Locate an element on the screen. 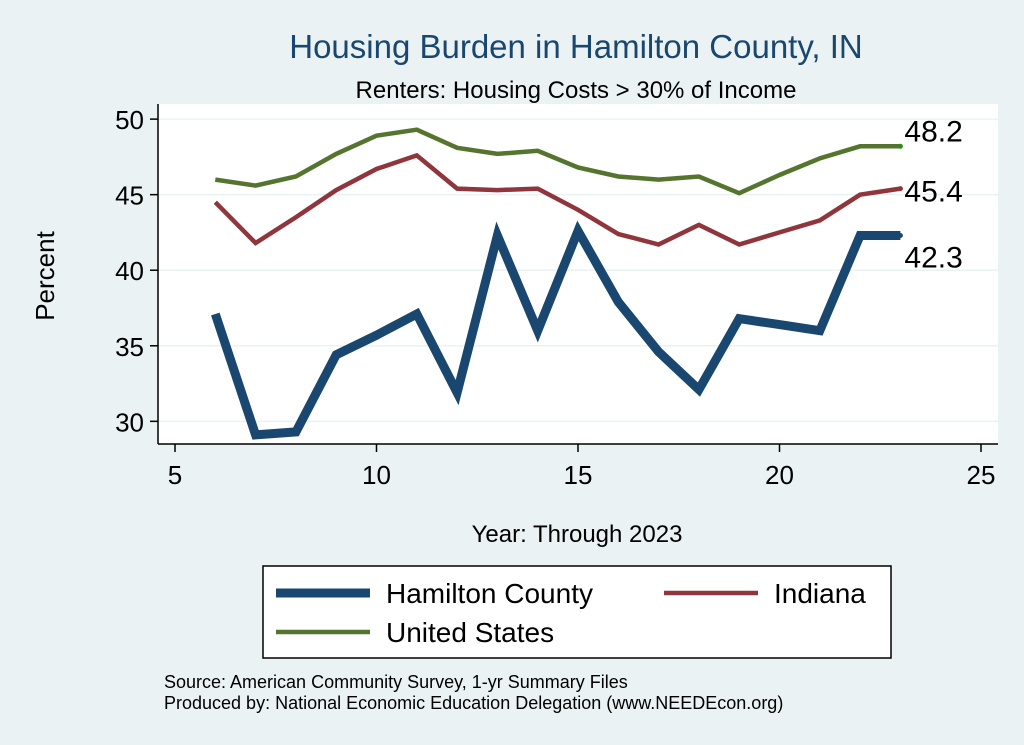 The height and width of the screenshot is (745, 1024). series-line-united-states is located at coordinates (557, 161).